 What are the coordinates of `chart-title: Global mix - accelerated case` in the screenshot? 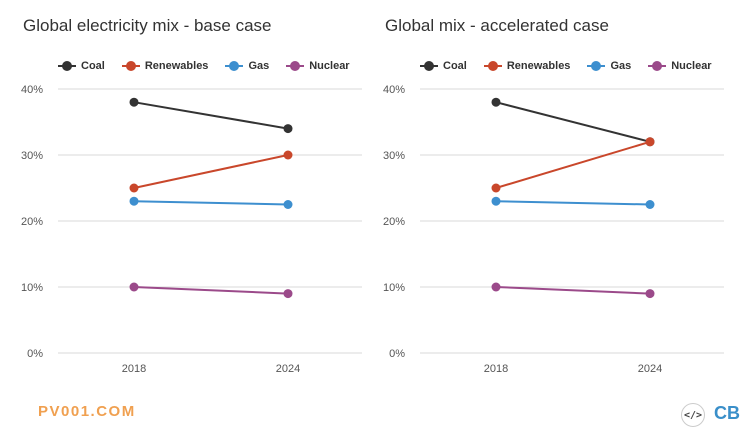 It's located at (497, 25).